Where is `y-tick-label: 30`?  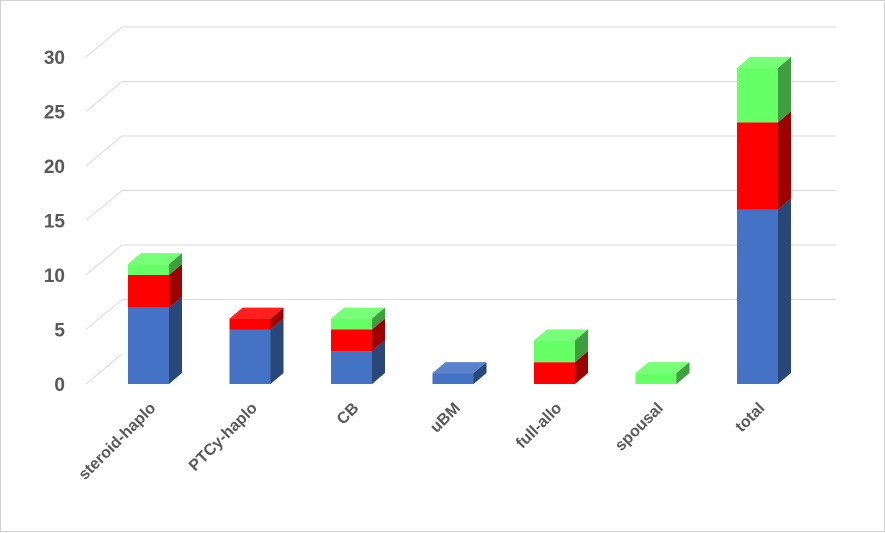 y-tick-label: 30 is located at coordinates (54, 58).